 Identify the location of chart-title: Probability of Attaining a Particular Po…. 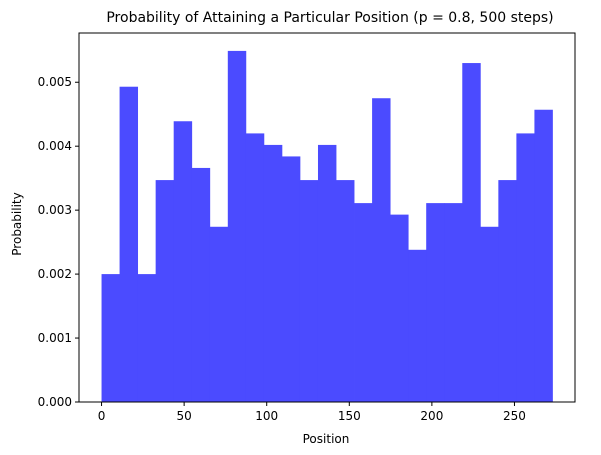
(329, 18).